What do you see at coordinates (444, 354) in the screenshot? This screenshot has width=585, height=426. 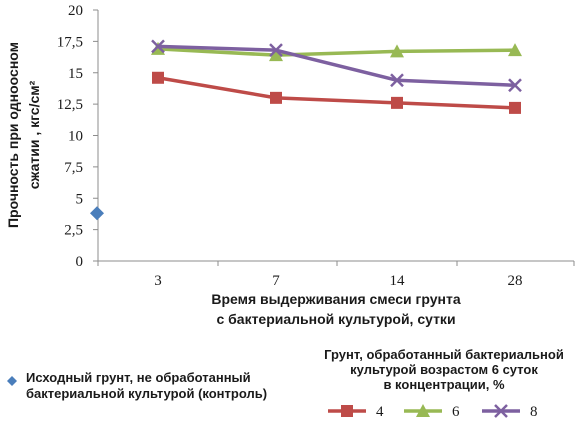 I see `legend-series-title: Грунт, обработанный бактериальной` at bounding box center [444, 354].